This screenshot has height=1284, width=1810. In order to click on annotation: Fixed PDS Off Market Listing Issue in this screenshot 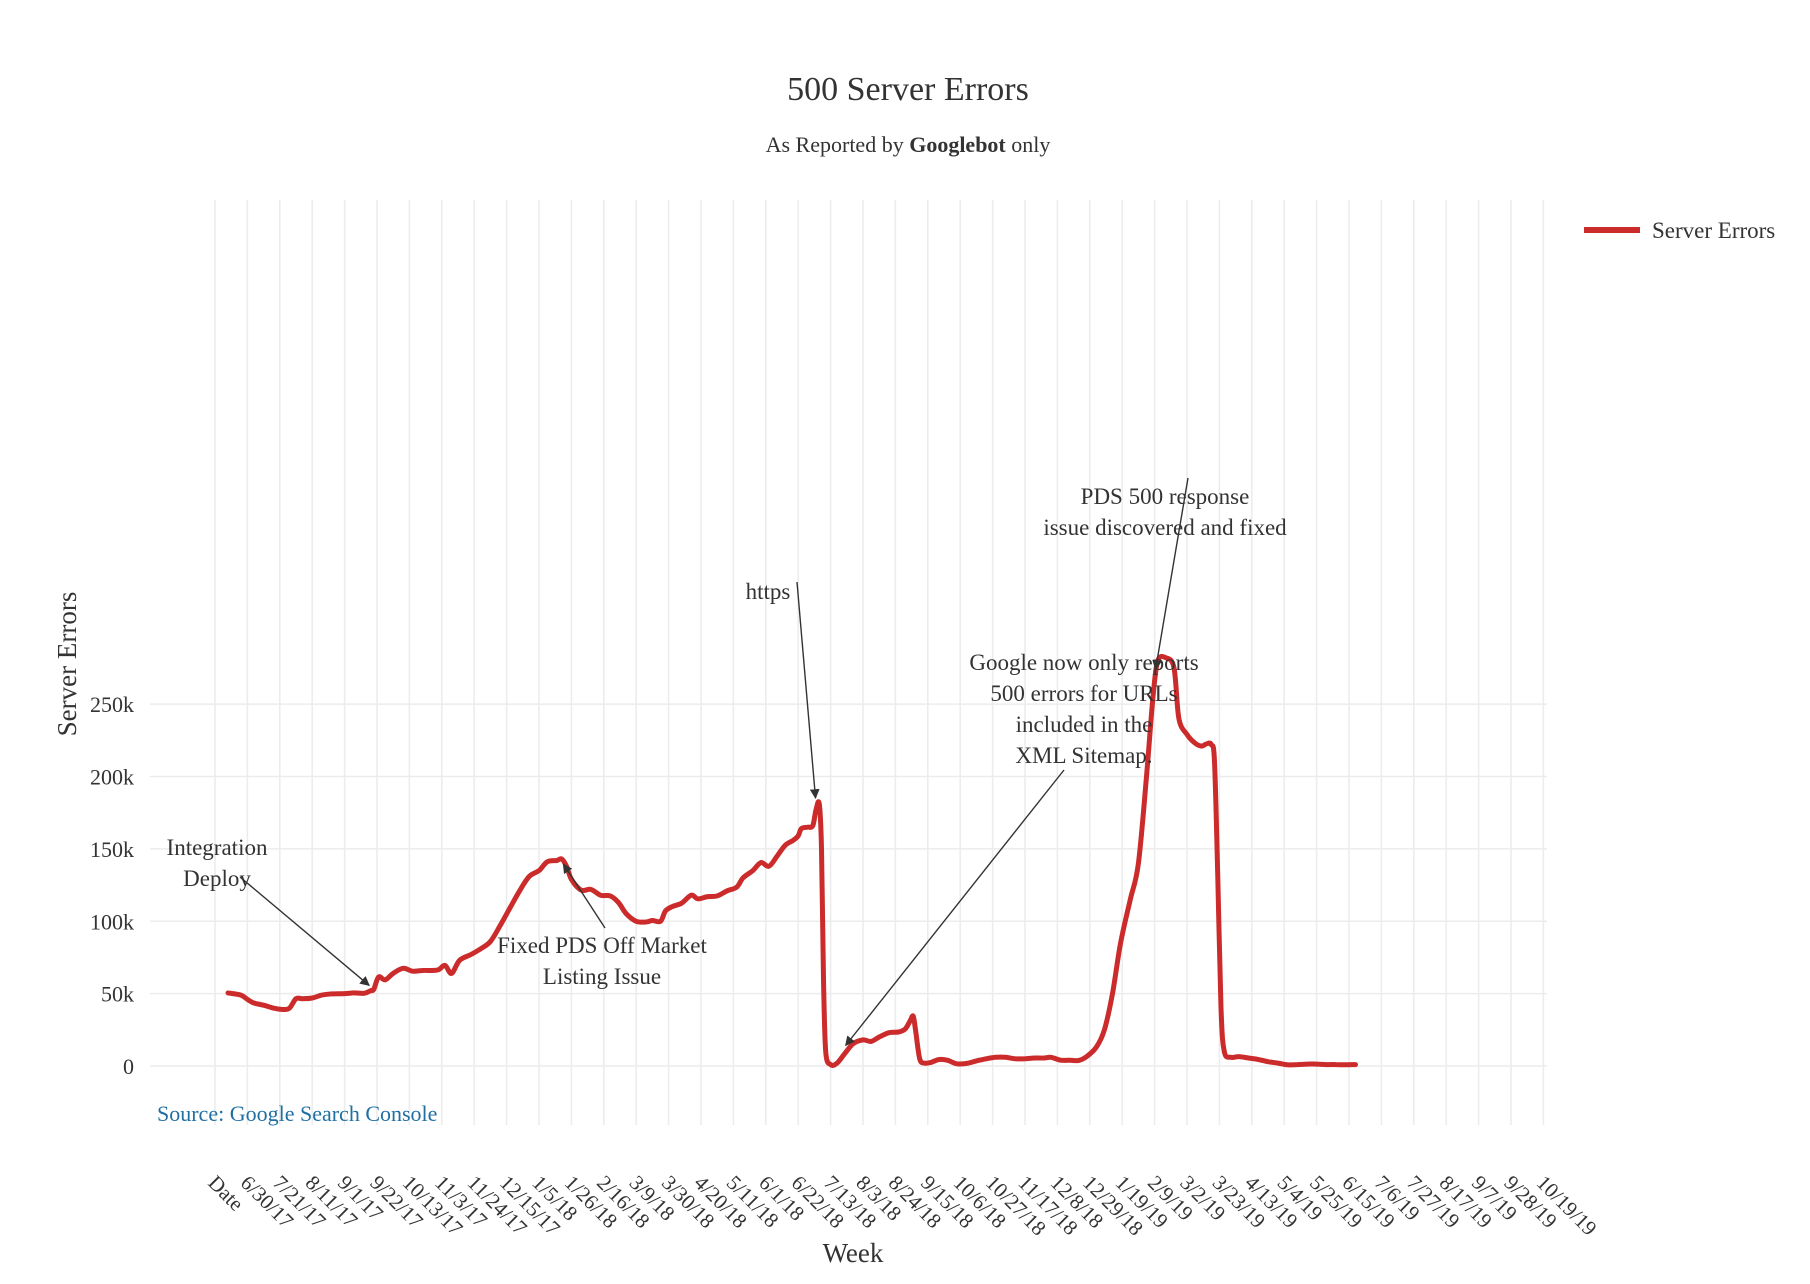, I will do `click(602, 926)`.